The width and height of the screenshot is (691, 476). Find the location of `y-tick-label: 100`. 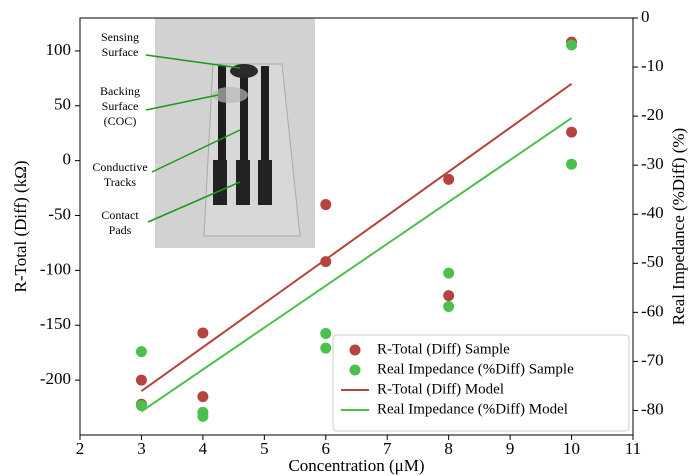

y-tick-label: 100 is located at coordinates (59, 49).